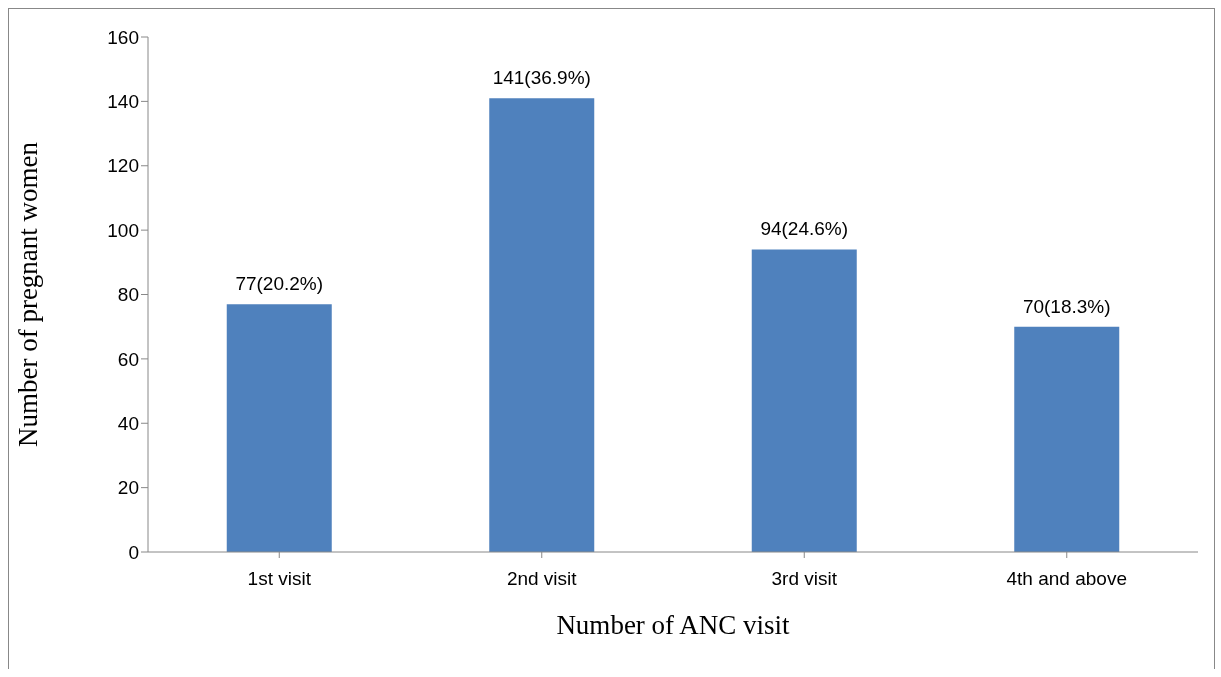  What do you see at coordinates (123, 166) in the screenshot?
I see `y-tick-label: 120` at bounding box center [123, 166].